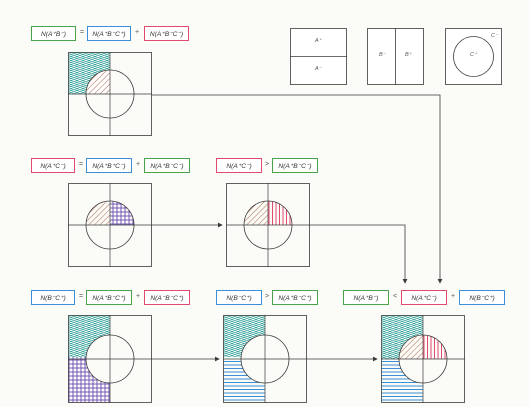 The image size is (529, 407). What do you see at coordinates (109, 33) in the screenshot?
I see `formula-r1-t1: N(A⁺B⁻C⁺)` at bounding box center [109, 33].